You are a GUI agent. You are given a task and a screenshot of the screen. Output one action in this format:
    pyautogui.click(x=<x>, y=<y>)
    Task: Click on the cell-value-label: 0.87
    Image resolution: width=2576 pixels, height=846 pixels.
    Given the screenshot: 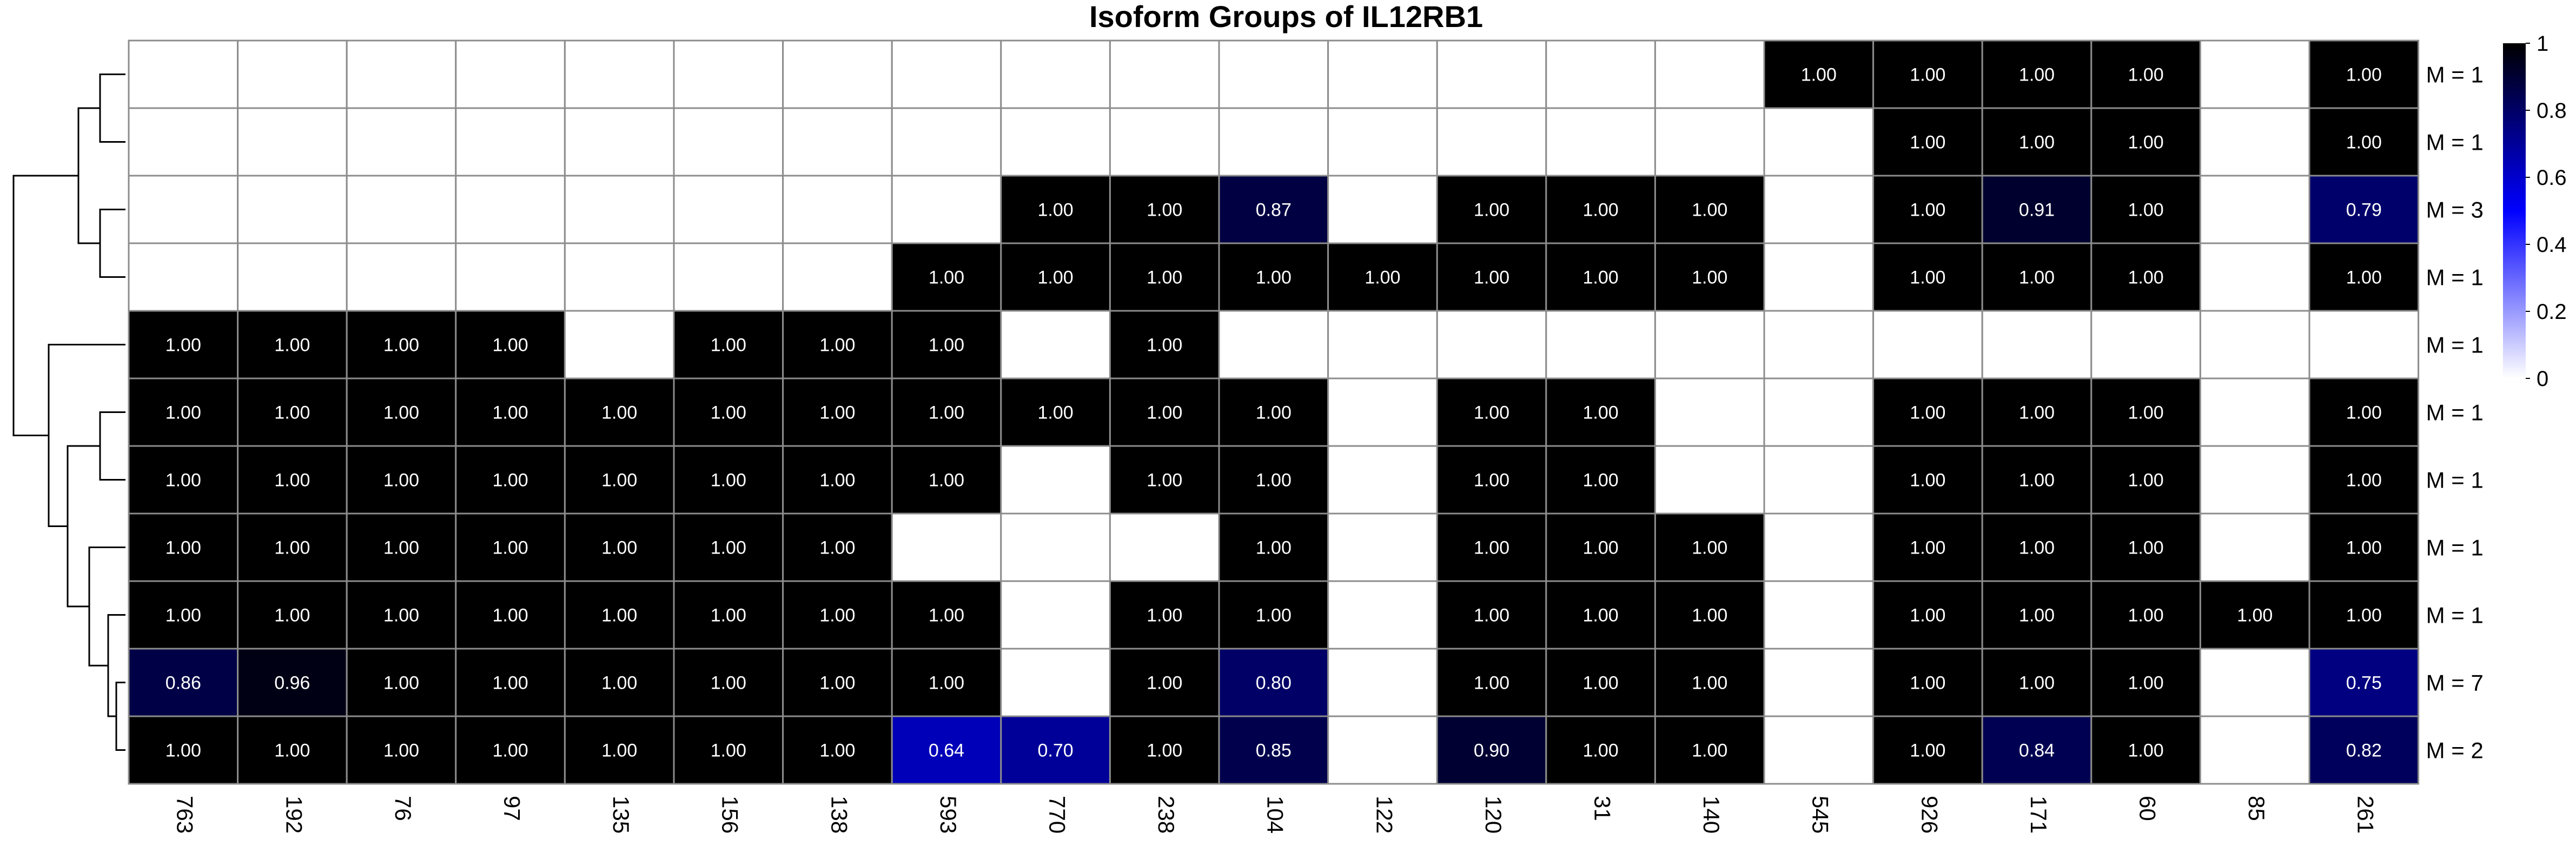 What is the action you would take?
    pyautogui.click(x=1274, y=210)
    